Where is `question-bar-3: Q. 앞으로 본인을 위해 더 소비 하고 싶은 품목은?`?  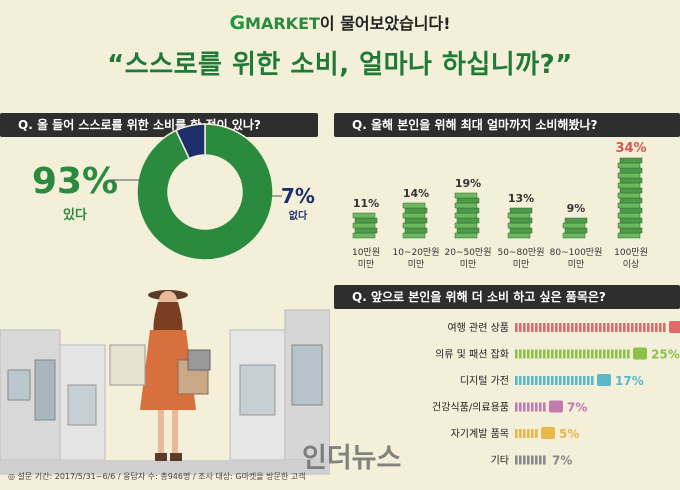
question-bar-3: Q. 앞으로 본인을 위해 더 소비 하고 싶은 품목은? is located at coordinates (507, 297).